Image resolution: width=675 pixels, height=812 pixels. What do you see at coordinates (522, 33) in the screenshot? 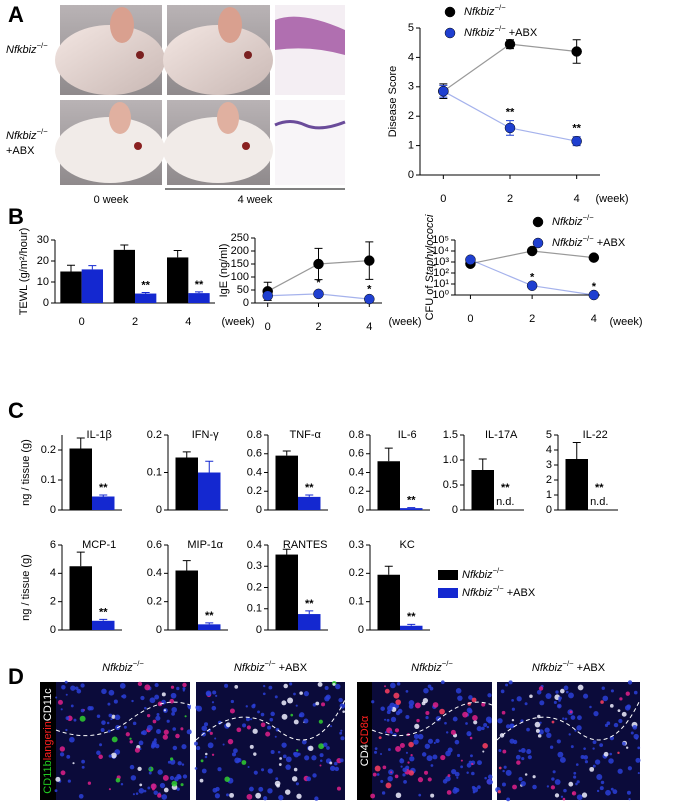
I see `text-part: +ABX` at bounding box center [522, 33].